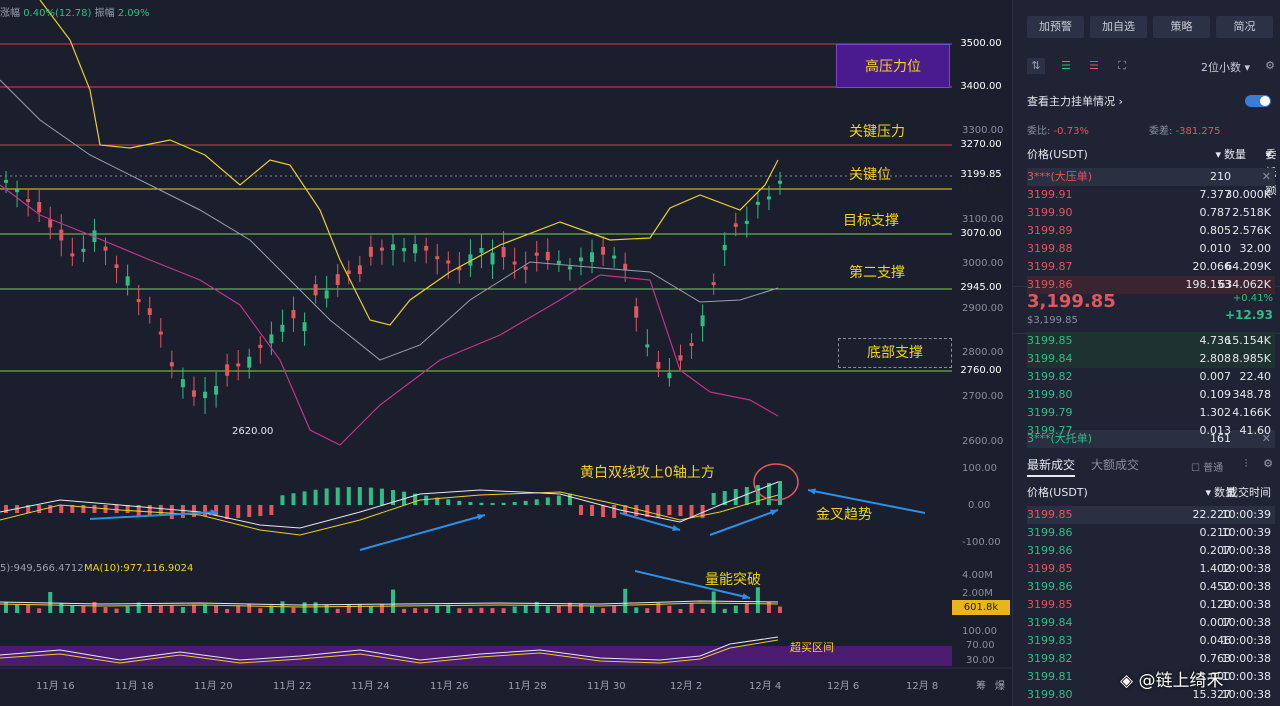 The width and height of the screenshot is (1280, 706). Describe the element at coordinates (1193, 162) in the screenshot. I see `col-qty: 数量 (ETH) ▾` at that location.